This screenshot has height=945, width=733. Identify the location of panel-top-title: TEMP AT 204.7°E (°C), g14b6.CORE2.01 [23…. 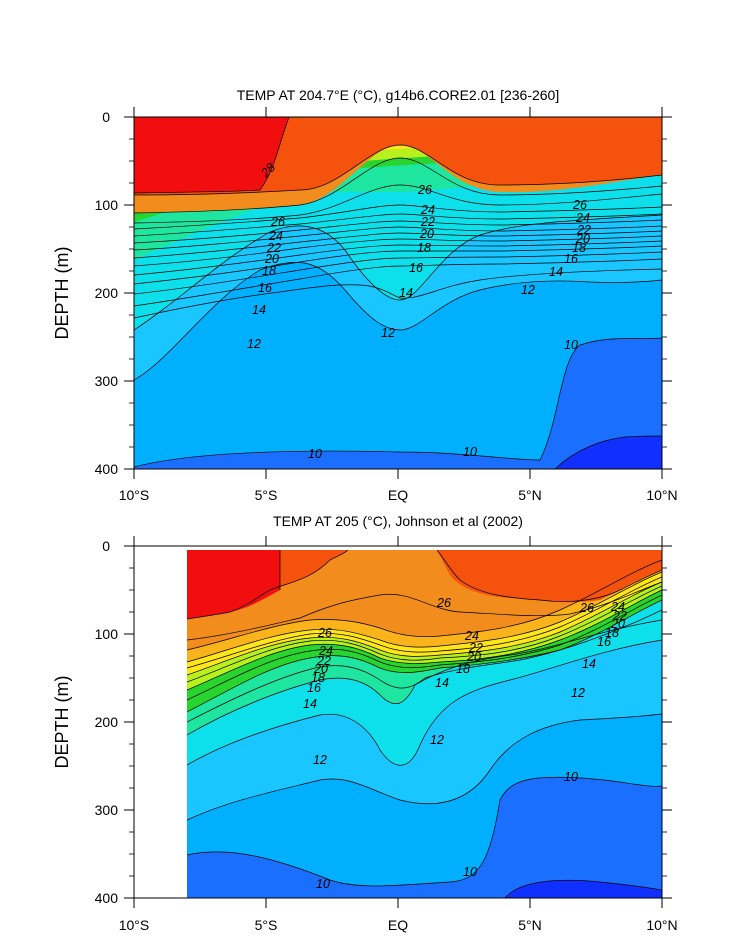
(398, 95).